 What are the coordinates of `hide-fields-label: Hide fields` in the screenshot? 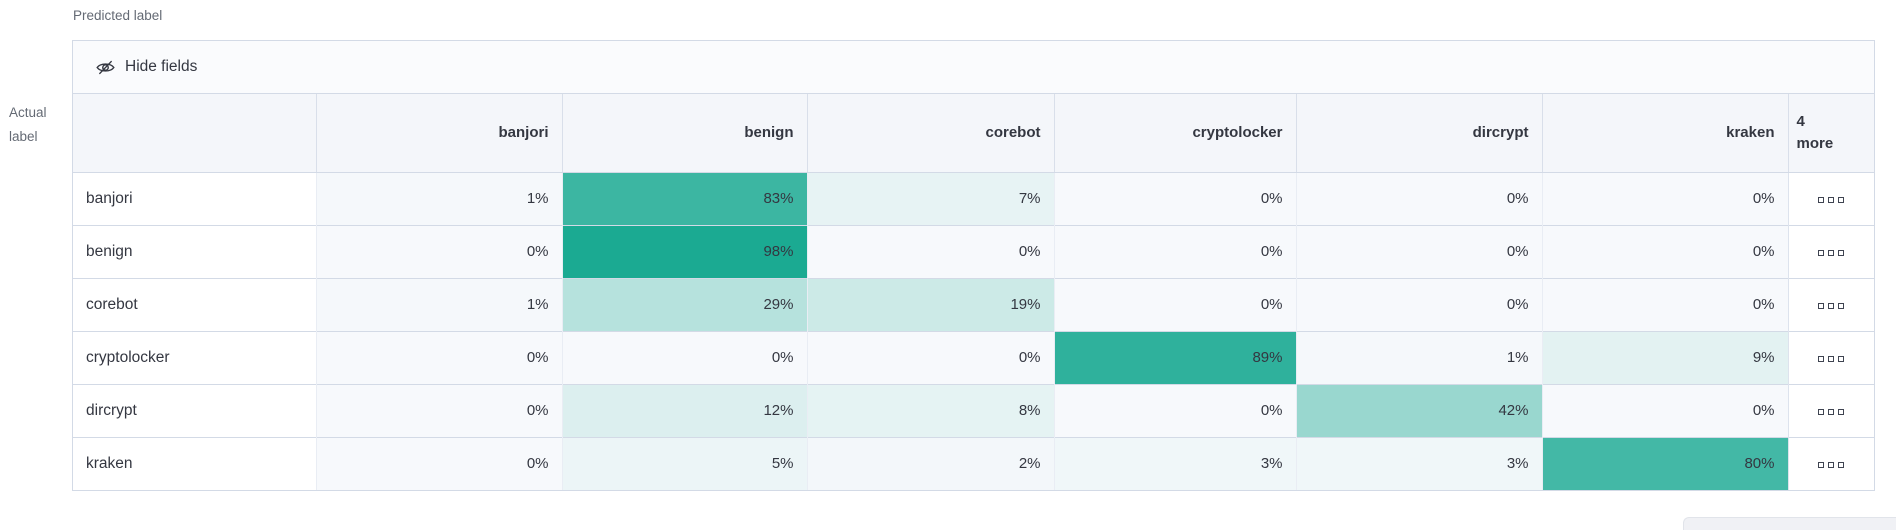 It's located at (161, 66).